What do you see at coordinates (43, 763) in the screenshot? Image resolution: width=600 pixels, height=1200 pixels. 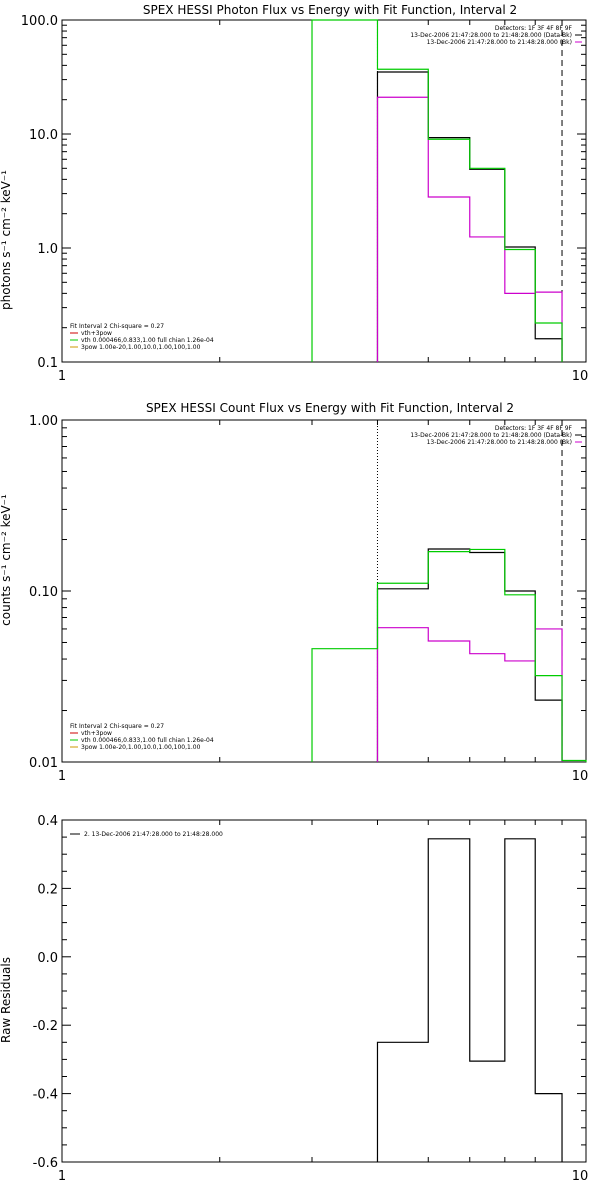 I see `y-tick-label: 0.01` at bounding box center [43, 763].